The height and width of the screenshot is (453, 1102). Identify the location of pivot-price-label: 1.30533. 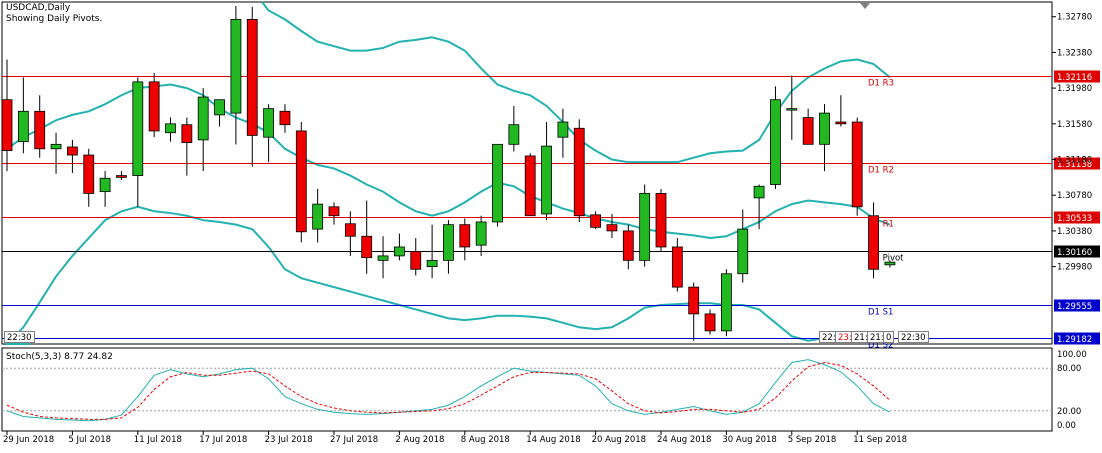
(1074, 219).